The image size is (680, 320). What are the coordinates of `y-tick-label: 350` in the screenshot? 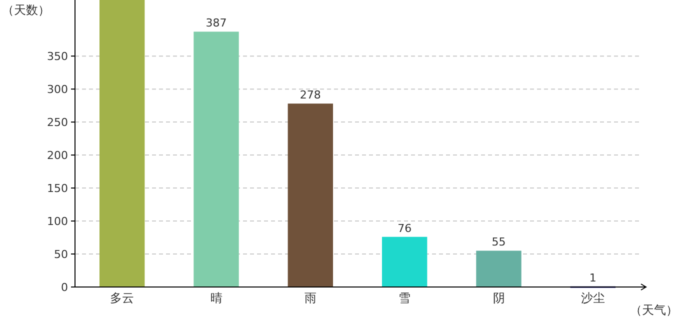 It's located at (57, 57).